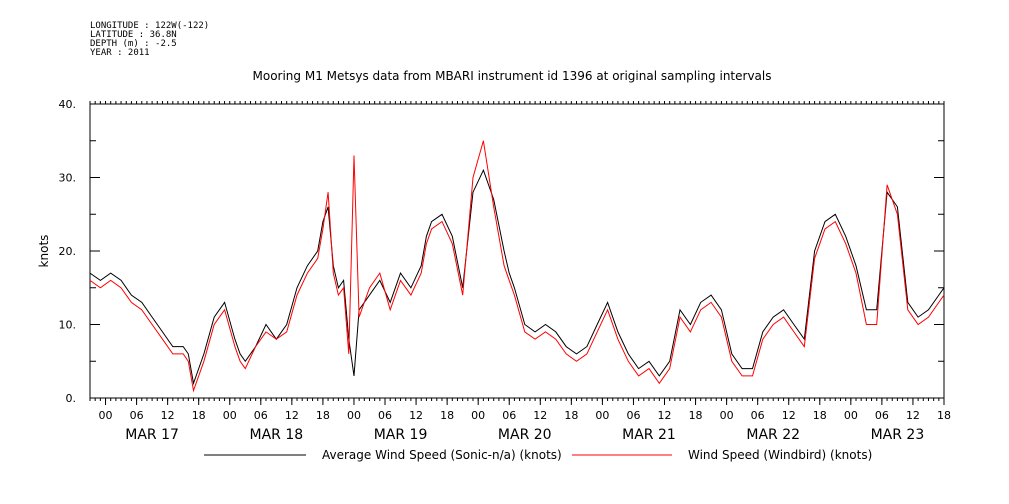 The width and height of the screenshot is (1009, 504). What do you see at coordinates (133, 44) in the screenshot?
I see `meta-depth: DEPTH (m) : -2.5` at bounding box center [133, 44].